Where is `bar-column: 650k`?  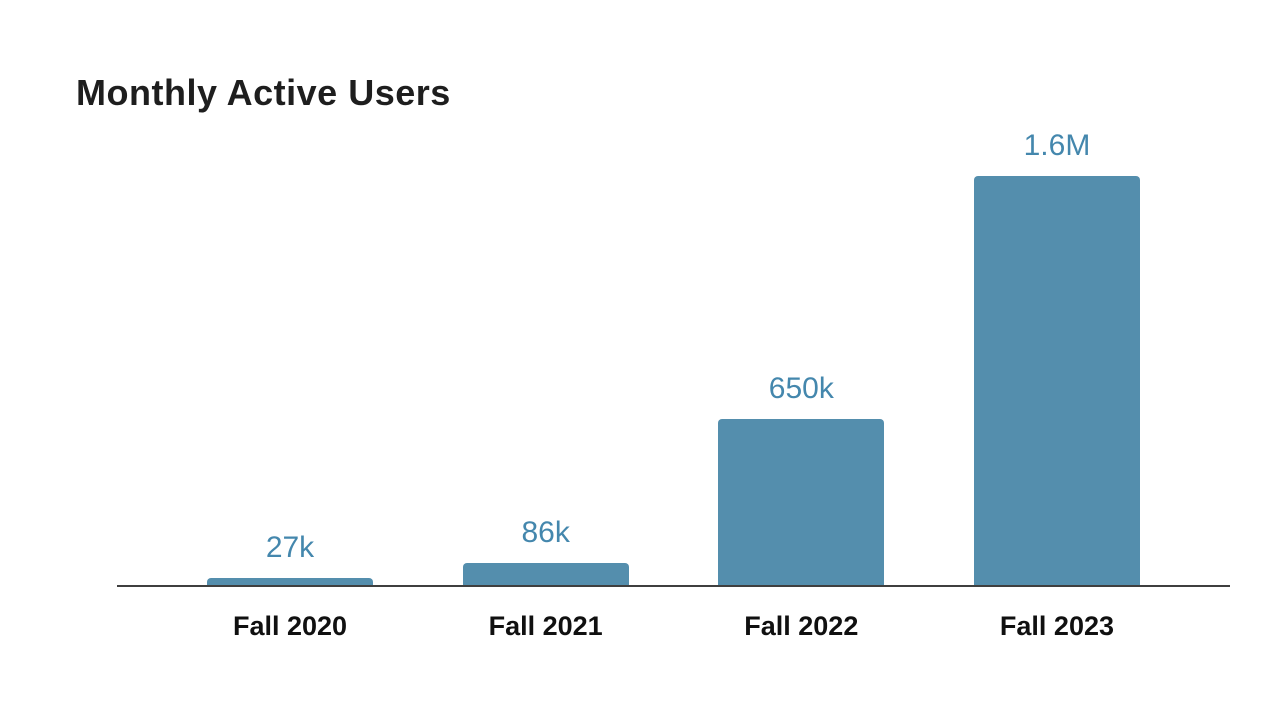
bar-column: 650k is located at coordinates (801, 478).